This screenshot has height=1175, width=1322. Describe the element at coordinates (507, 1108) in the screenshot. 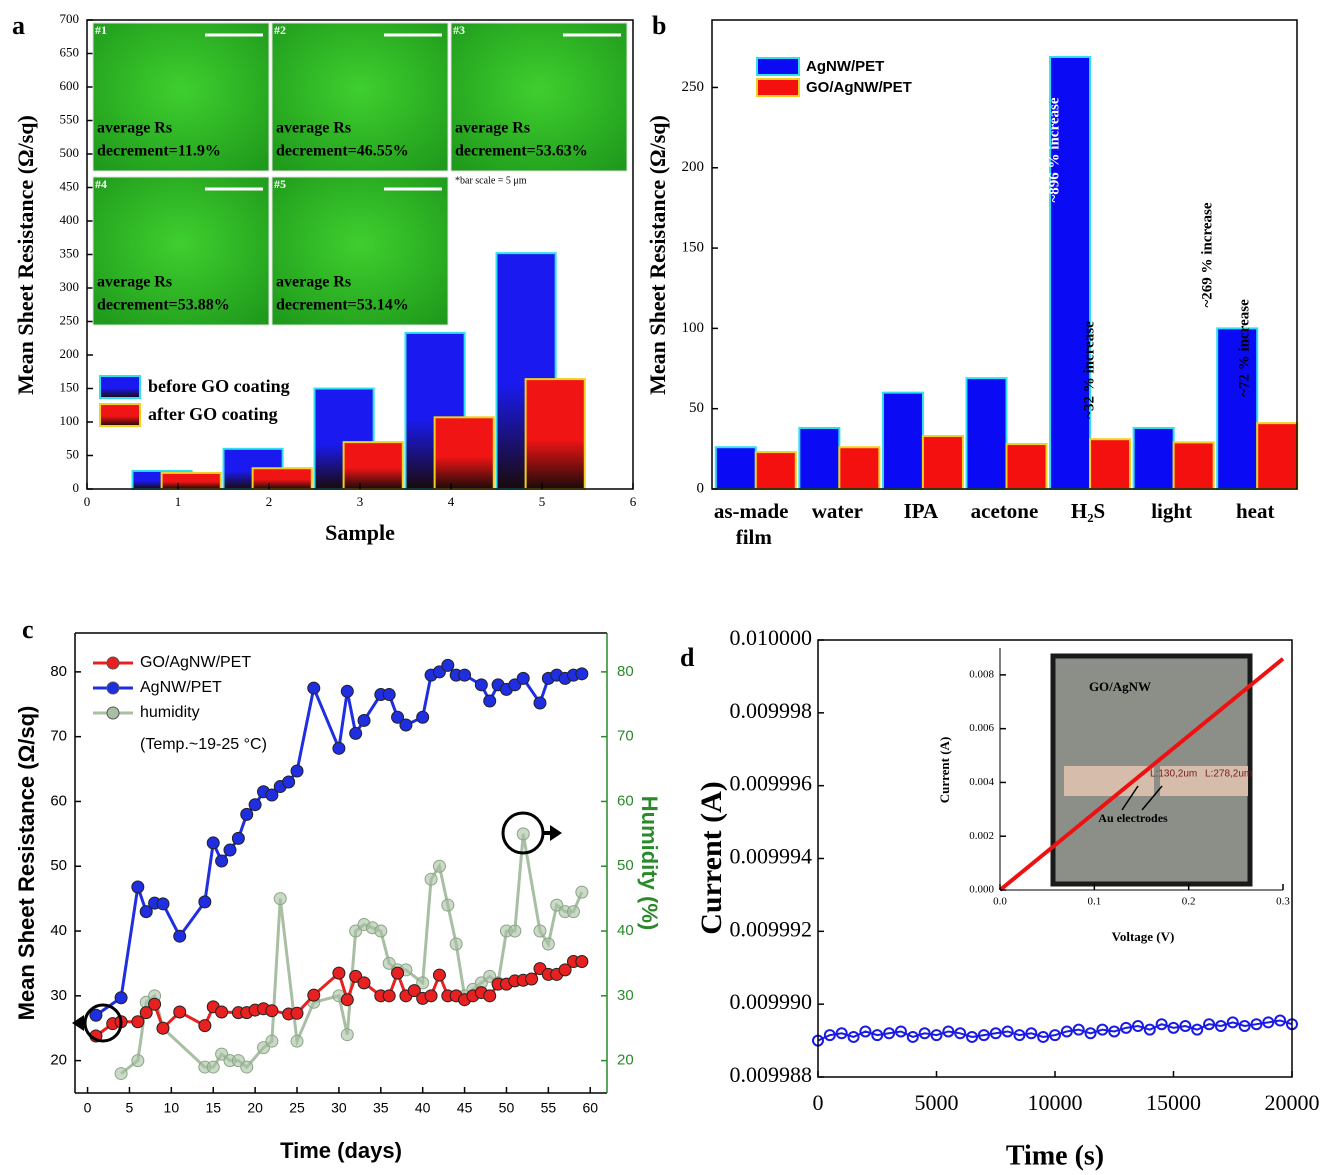

I see `x-tick-label: 50` at that location.